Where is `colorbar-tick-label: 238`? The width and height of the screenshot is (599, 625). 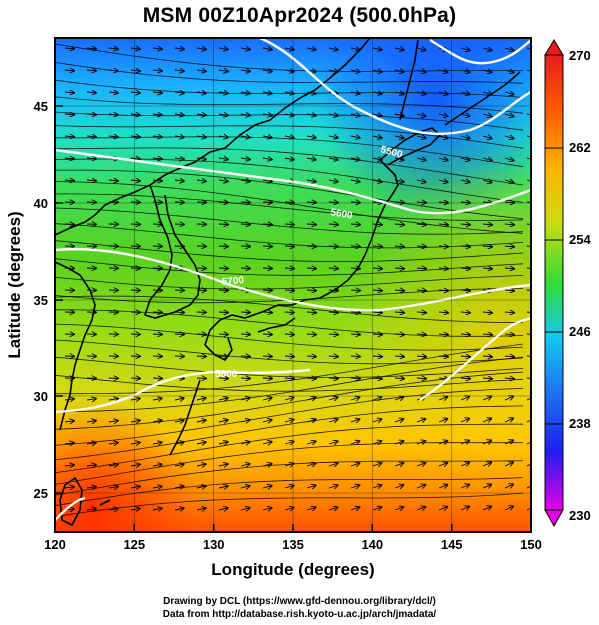 colorbar-tick-label: 238 is located at coordinates (580, 423).